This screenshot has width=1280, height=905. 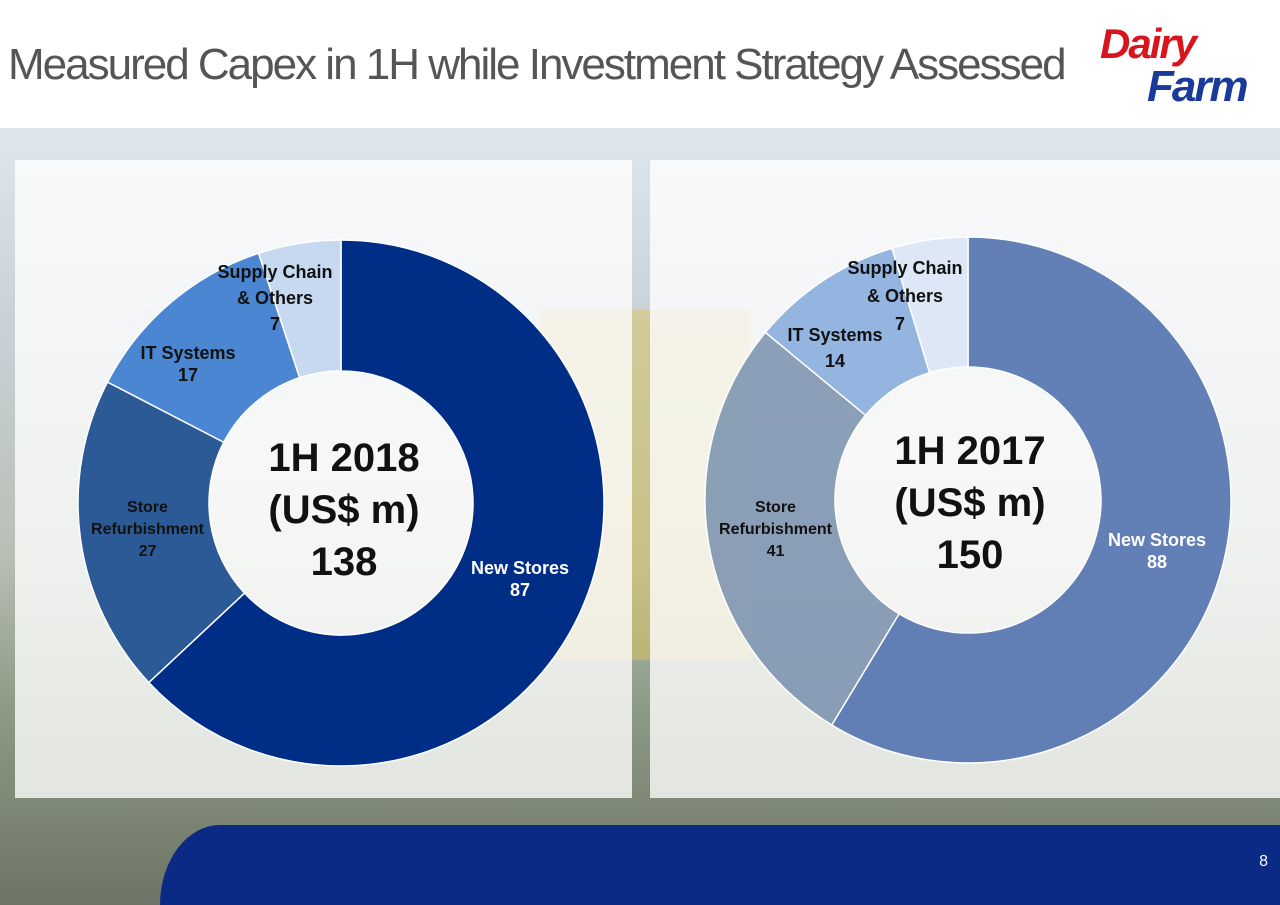 I want to click on logo-text-farm: Farm, so click(x=1198, y=86).